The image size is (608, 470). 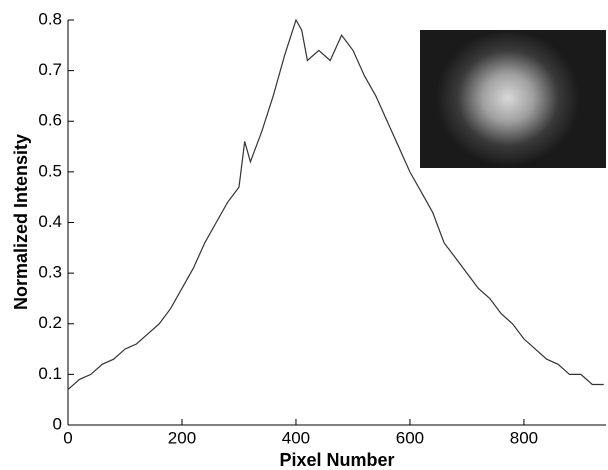 What do you see at coordinates (50, 272) in the screenshot?
I see `y-tick-label: 0.3` at bounding box center [50, 272].